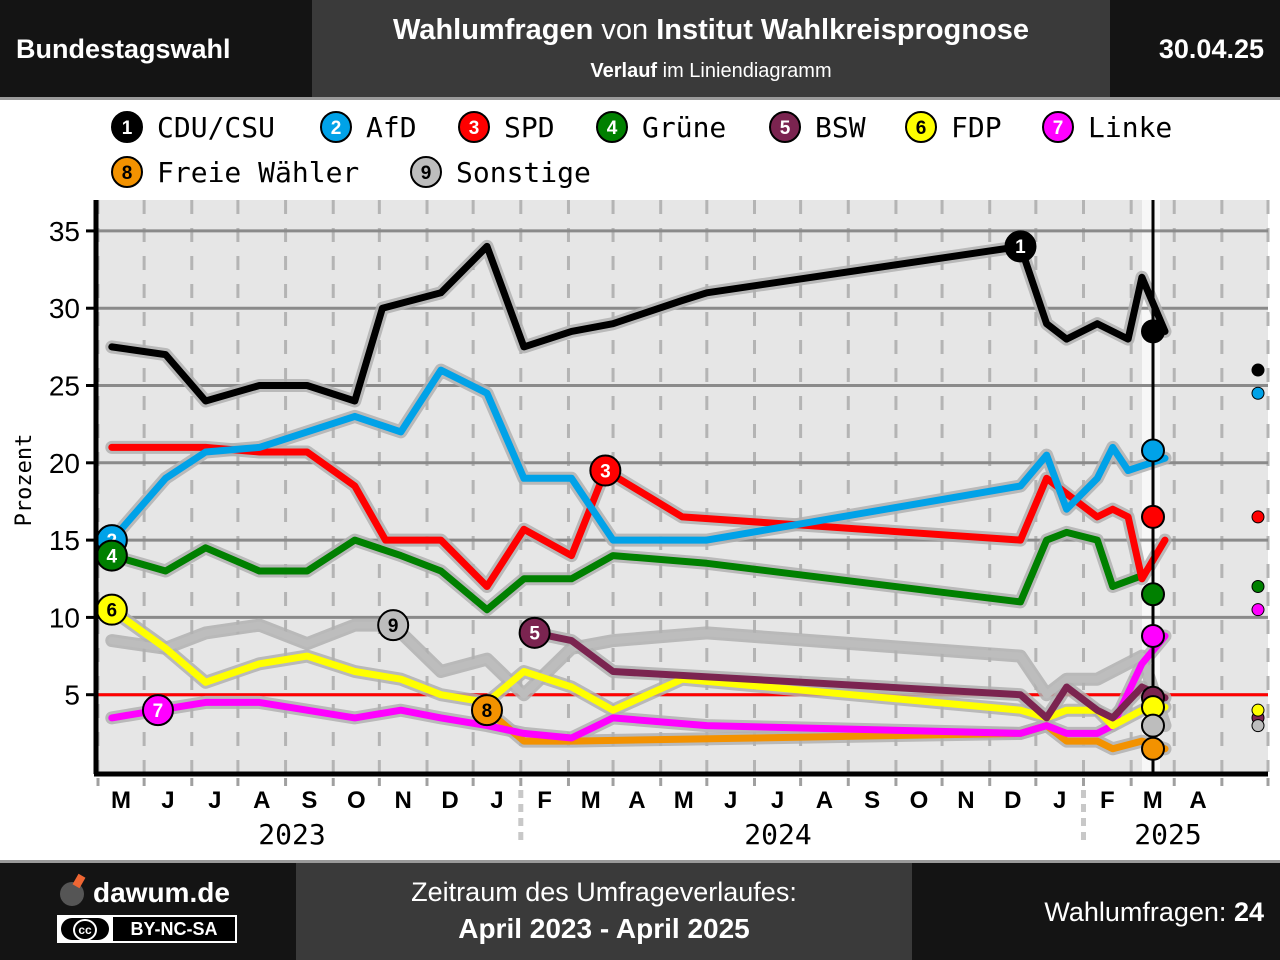  Describe the element at coordinates (1153, 540) in the screenshot. I see `end-markers` at that location.